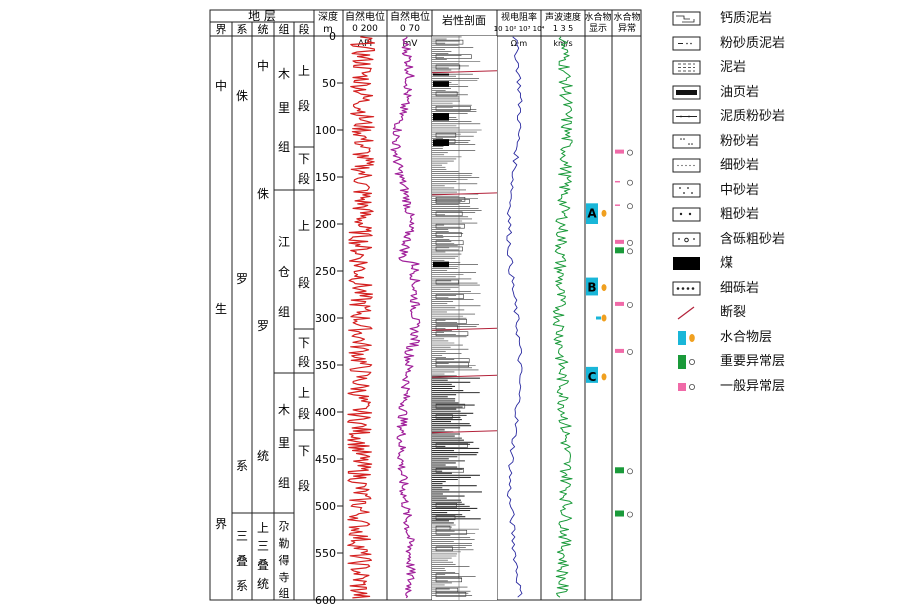 The width and height of the screenshot is (900, 609). Describe the element at coordinates (782, 339) in the screenshot. I see `legend-item: 水合物层` at that location.